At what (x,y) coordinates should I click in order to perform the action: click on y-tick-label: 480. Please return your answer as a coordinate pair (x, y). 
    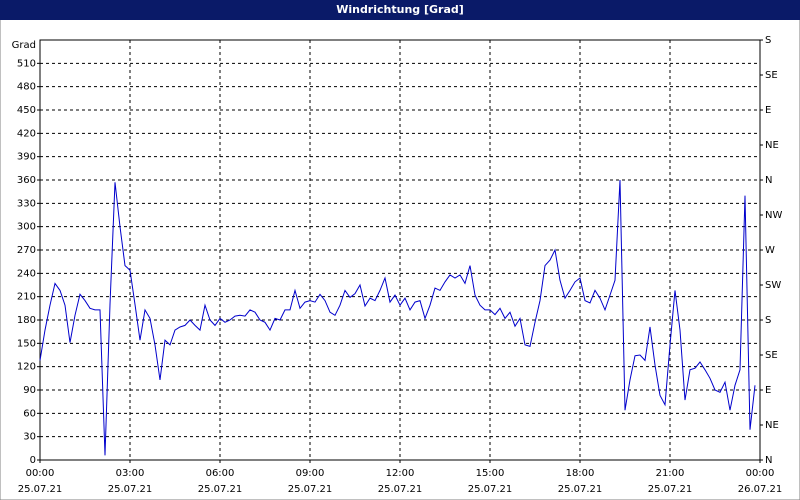
    Looking at the image, I should click on (26, 87).